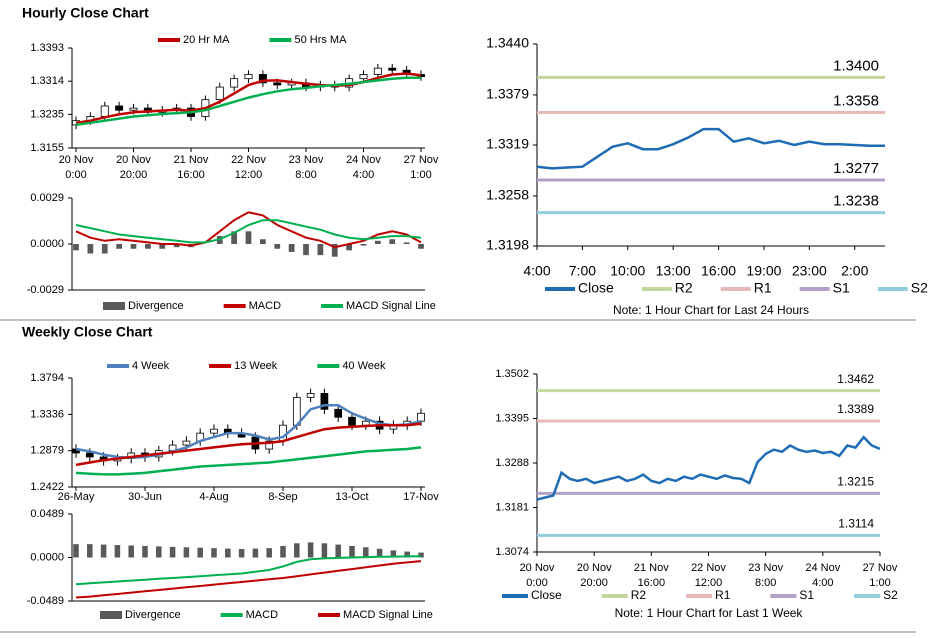 The width and height of the screenshot is (928, 638). I want to click on x-tick-label: 19:00, so click(763, 271).